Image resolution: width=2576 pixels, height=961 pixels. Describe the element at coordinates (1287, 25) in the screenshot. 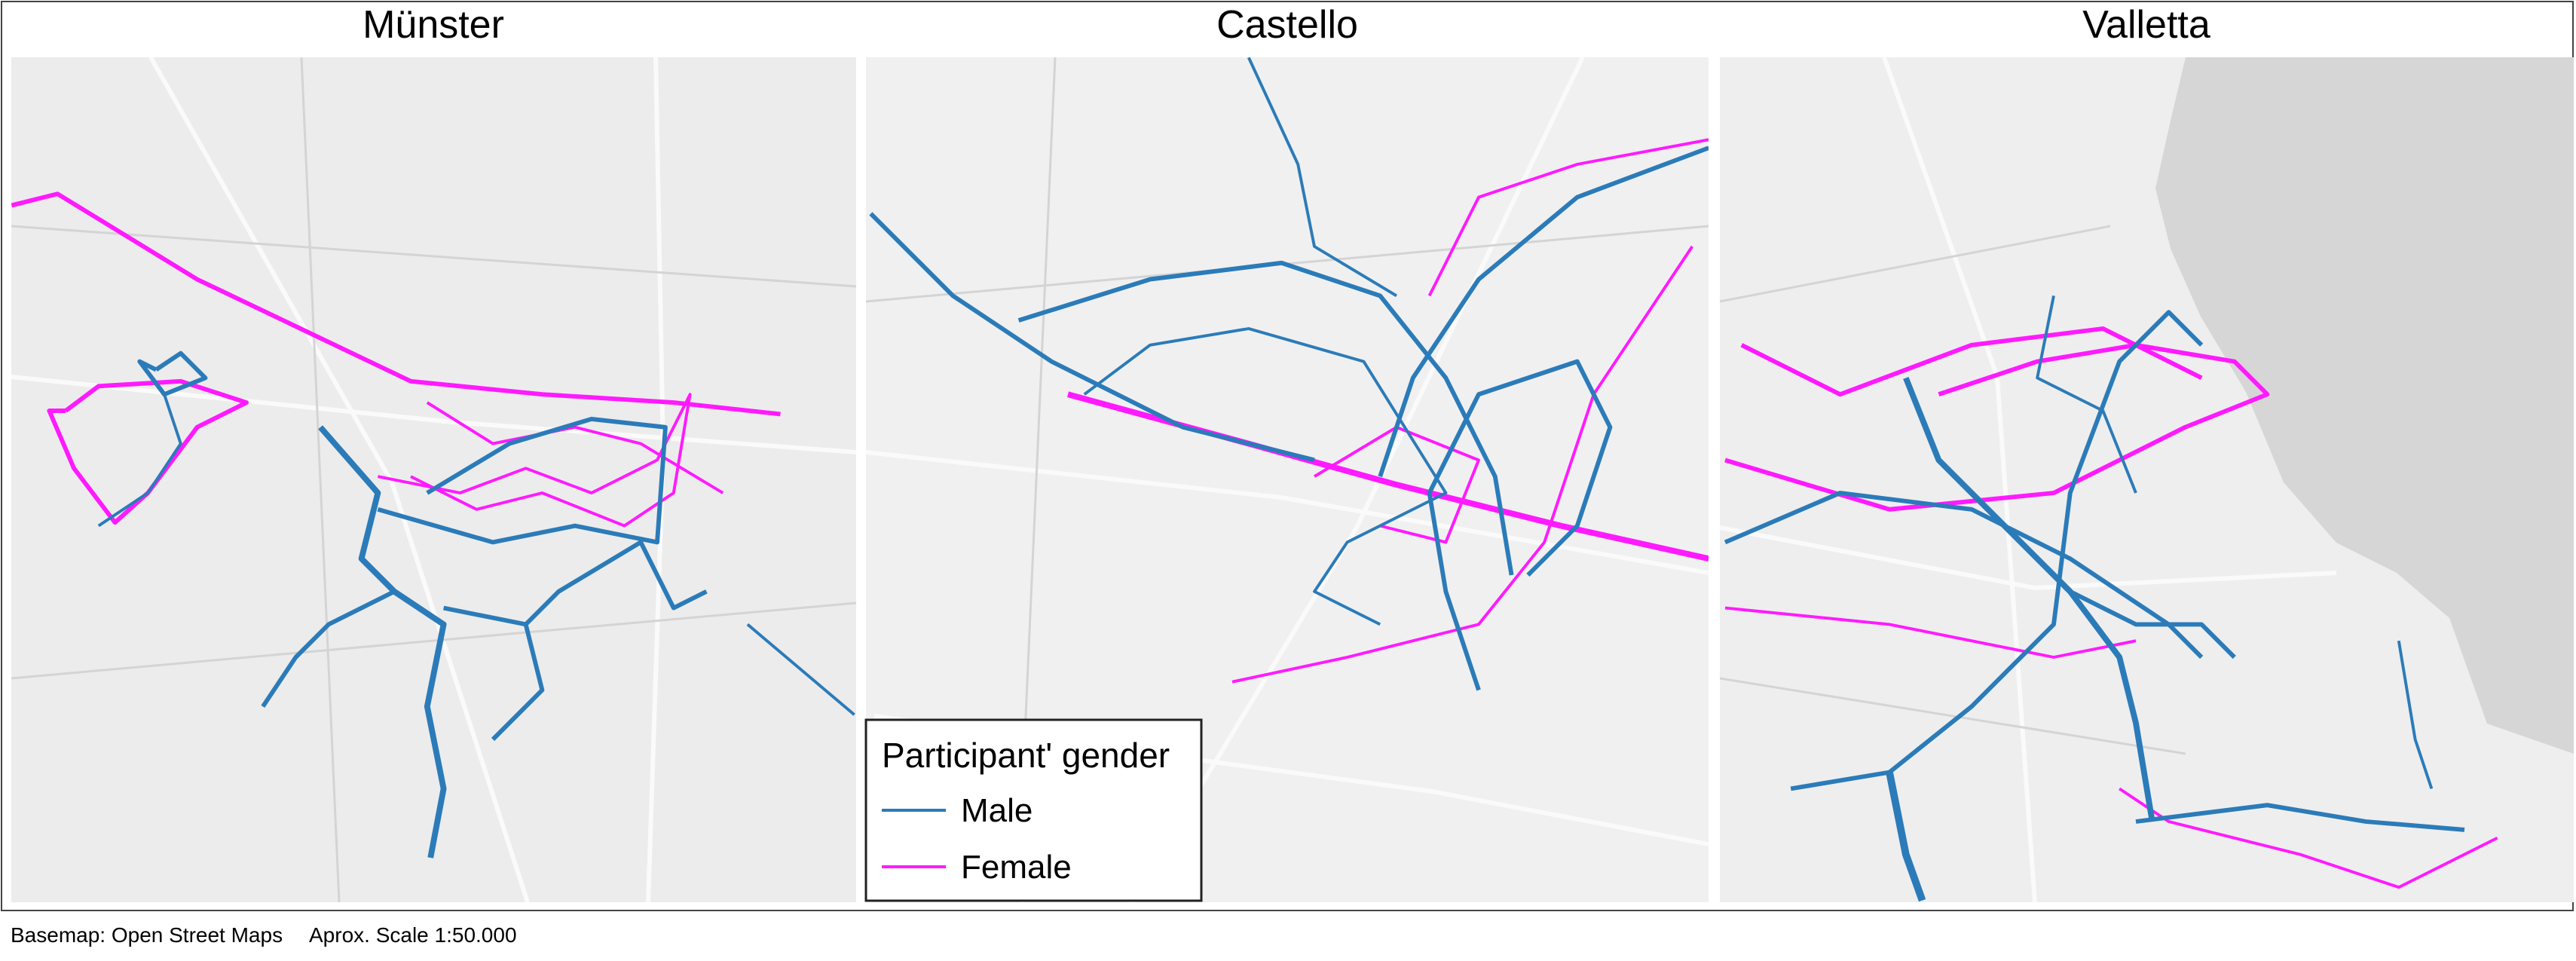

I see `panel-title: Castello` at that location.